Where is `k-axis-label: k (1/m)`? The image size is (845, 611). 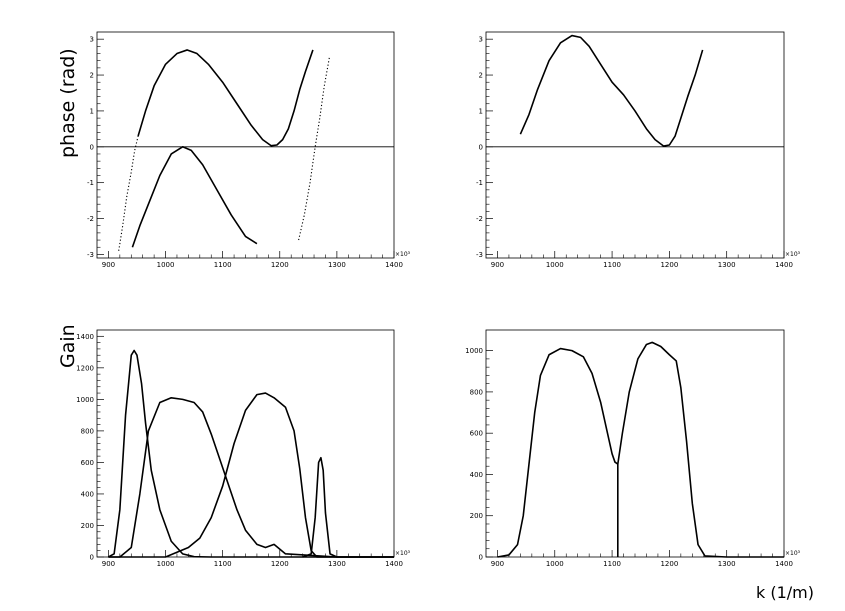
k-axis-label: k (1/m) is located at coordinates (785, 592).